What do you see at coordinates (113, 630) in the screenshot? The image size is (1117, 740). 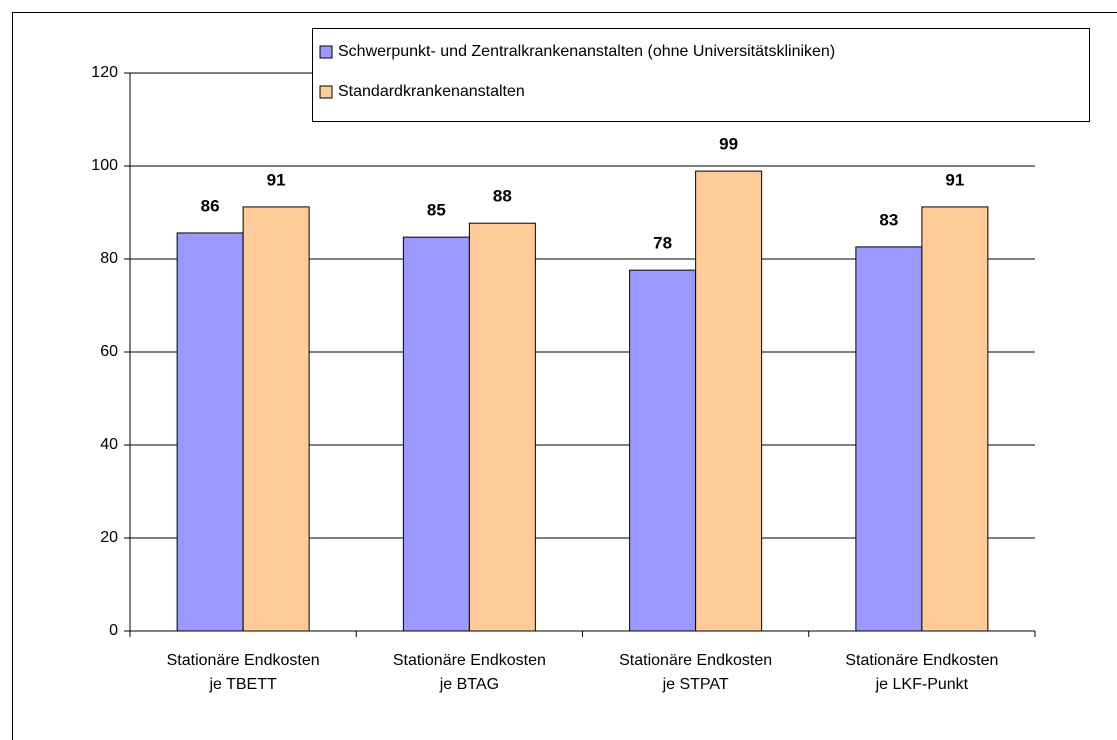 I see `y-tick-label: 0` at bounding box center [113, 630].